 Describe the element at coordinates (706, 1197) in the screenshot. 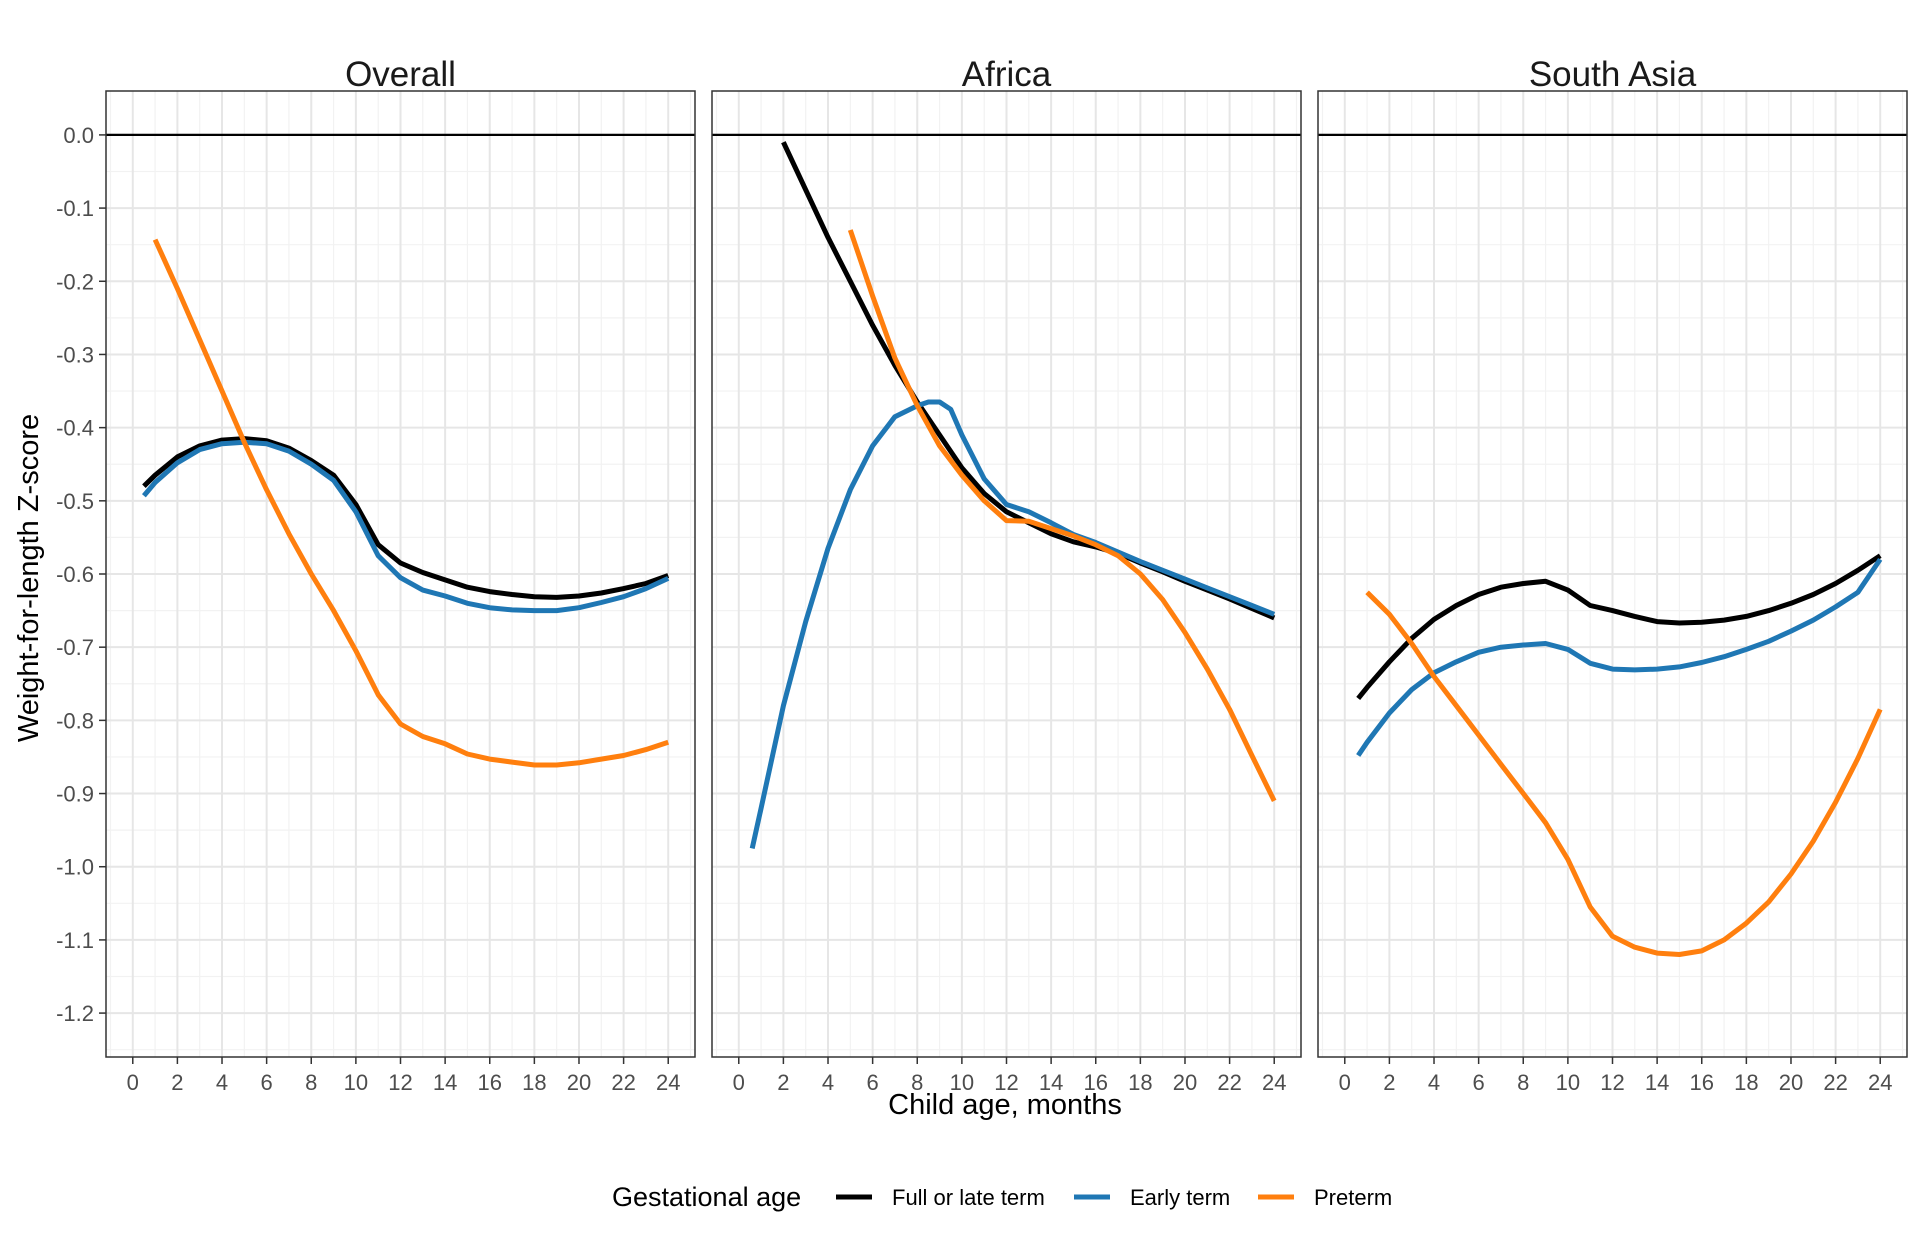

I see `legend-title: Gestational age` at that location.